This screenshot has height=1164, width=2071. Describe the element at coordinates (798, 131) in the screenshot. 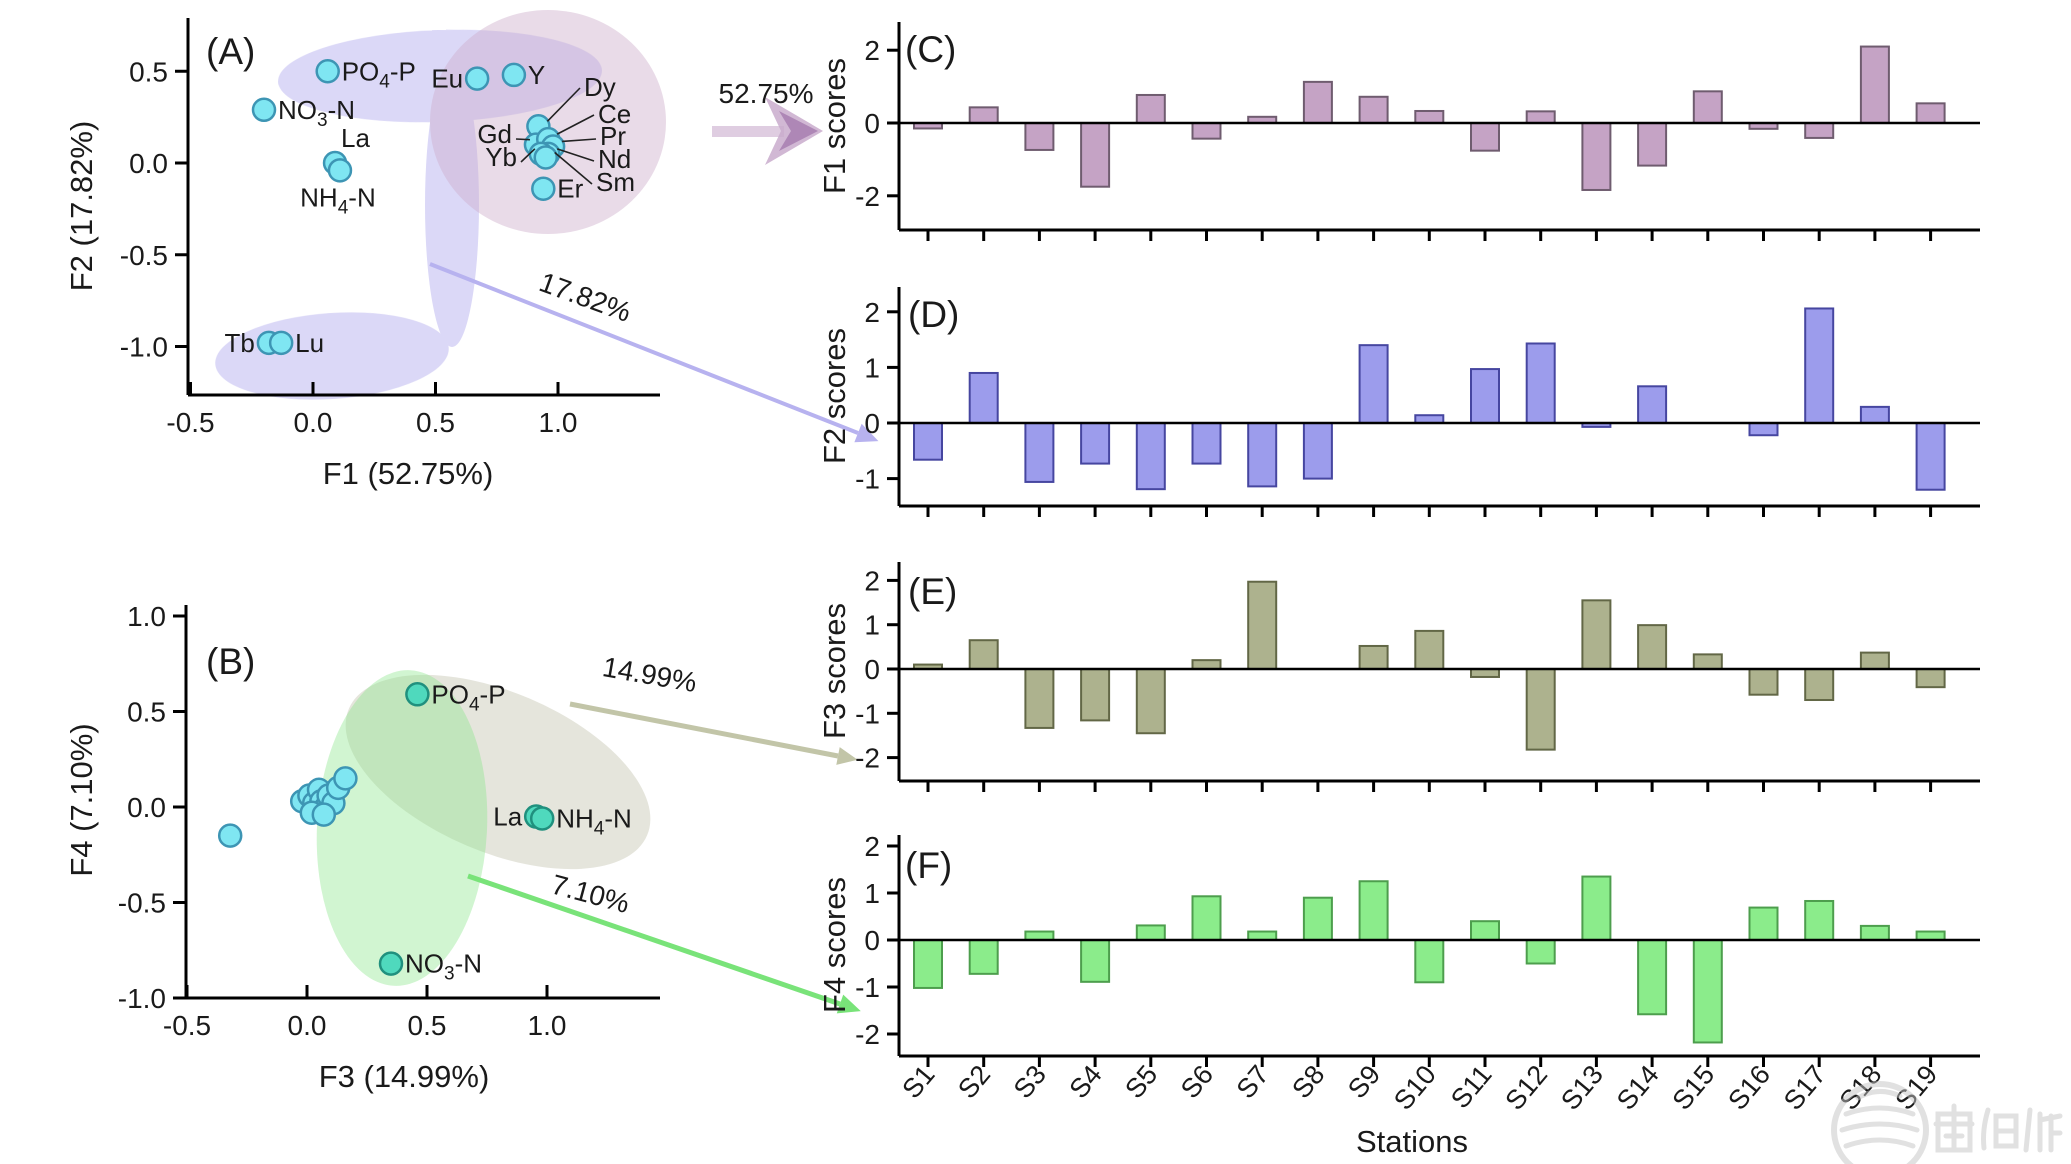

I see `arrow-f1-head-inner` at that location.